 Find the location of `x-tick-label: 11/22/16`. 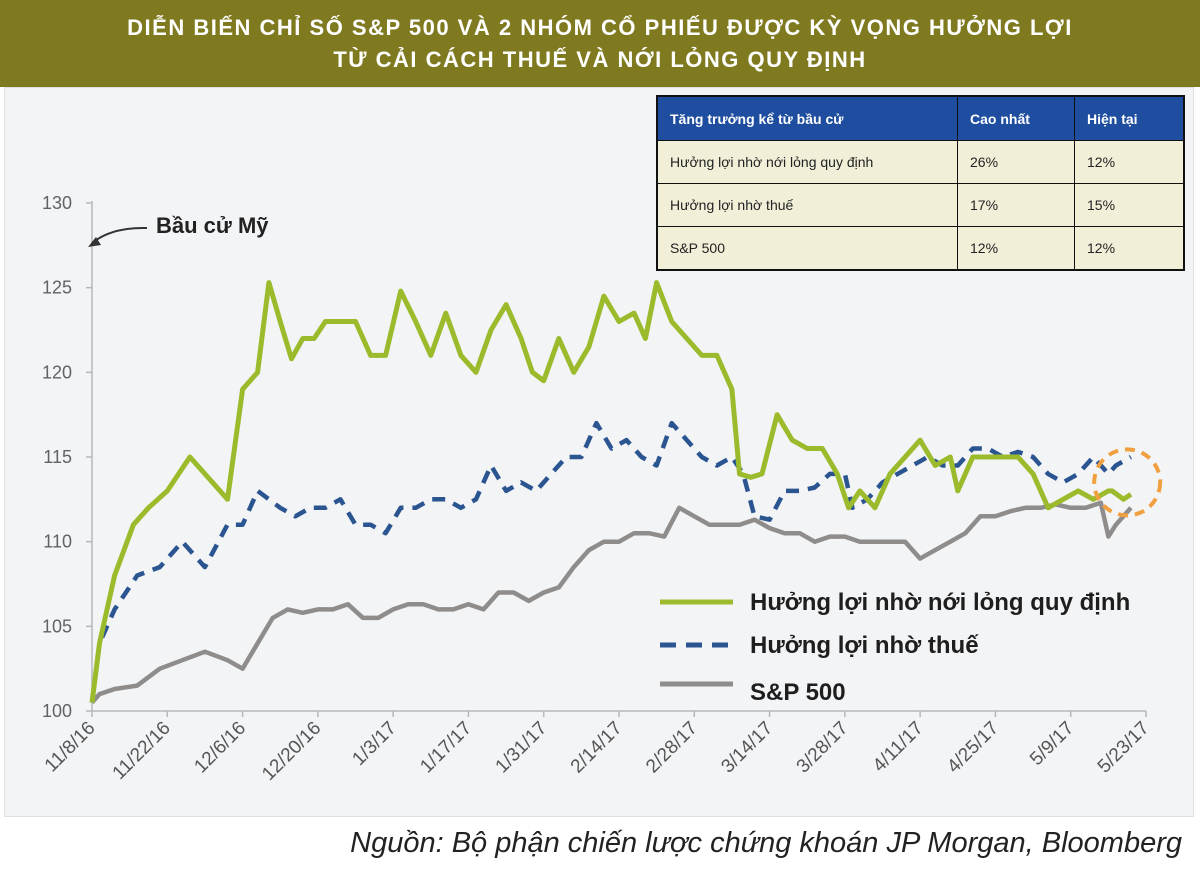

x-tick-label: 11/22/16 is located at coordinates (142, 751).